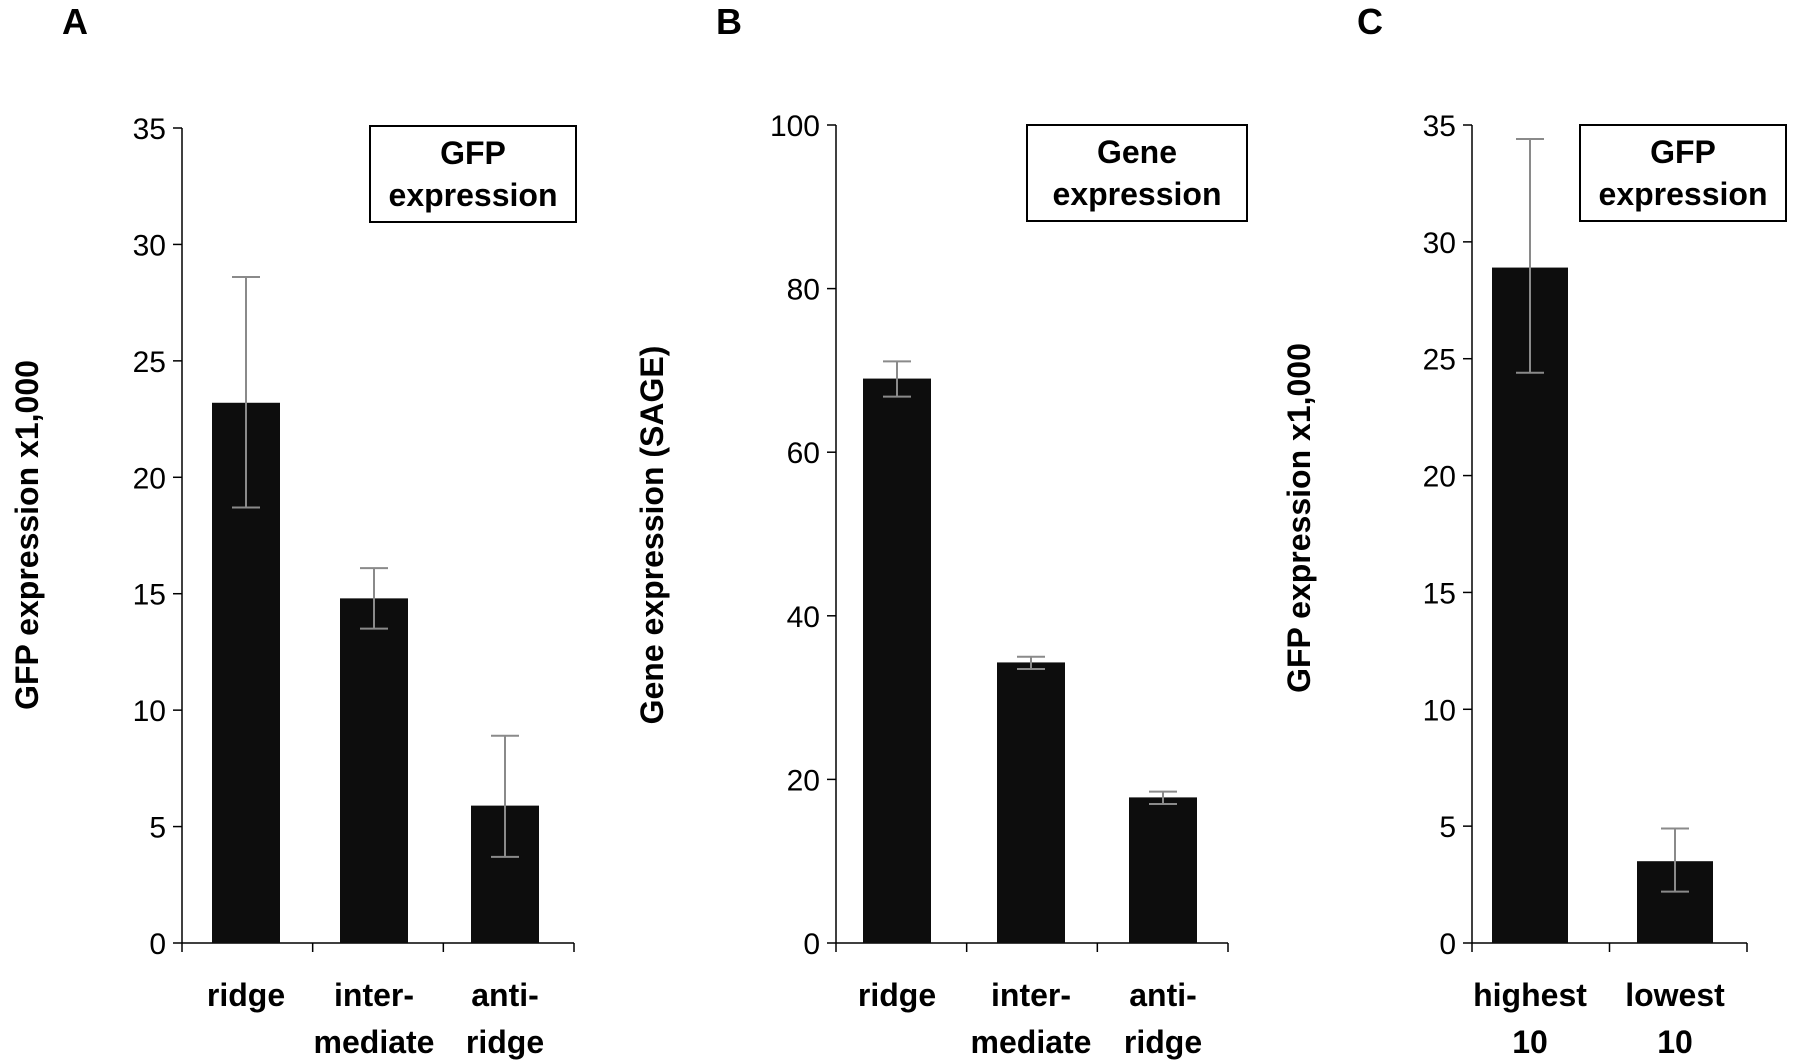  What do you see at coordinates (75, 21) in the screenshot?
I see `panel-letter: A` at bounding box center [75, 21].